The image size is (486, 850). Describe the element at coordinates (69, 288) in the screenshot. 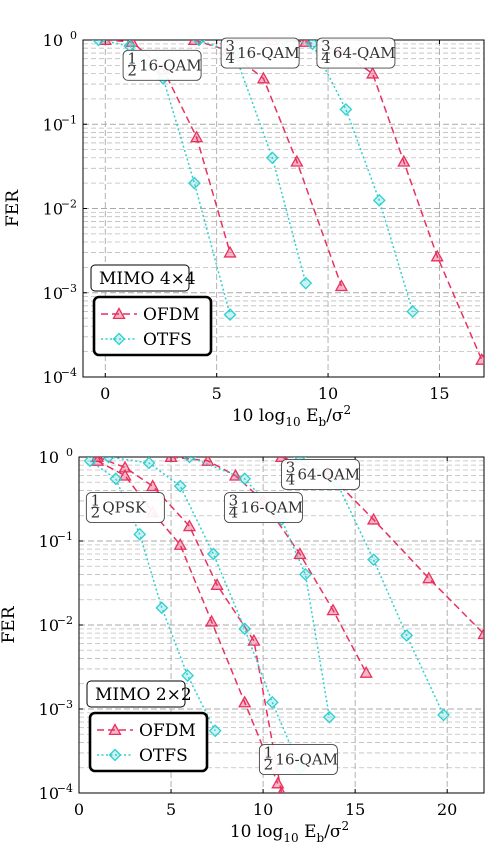

I see `y-tick-exponent: −3` at that location.